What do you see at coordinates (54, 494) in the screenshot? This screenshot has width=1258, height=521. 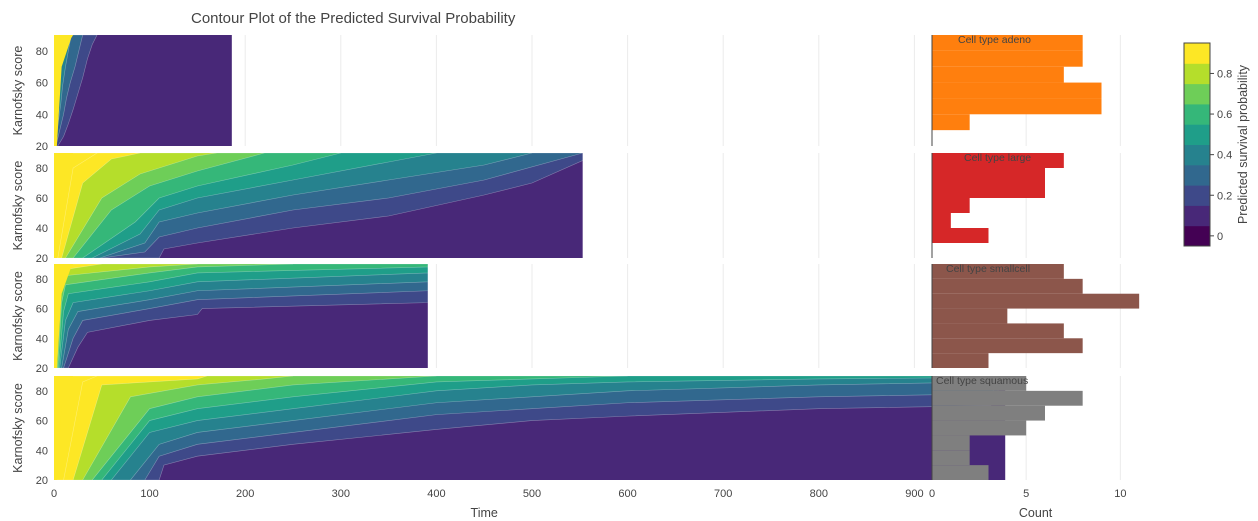 I see `x-tick-label: 0` at bounding box center [54, 494].